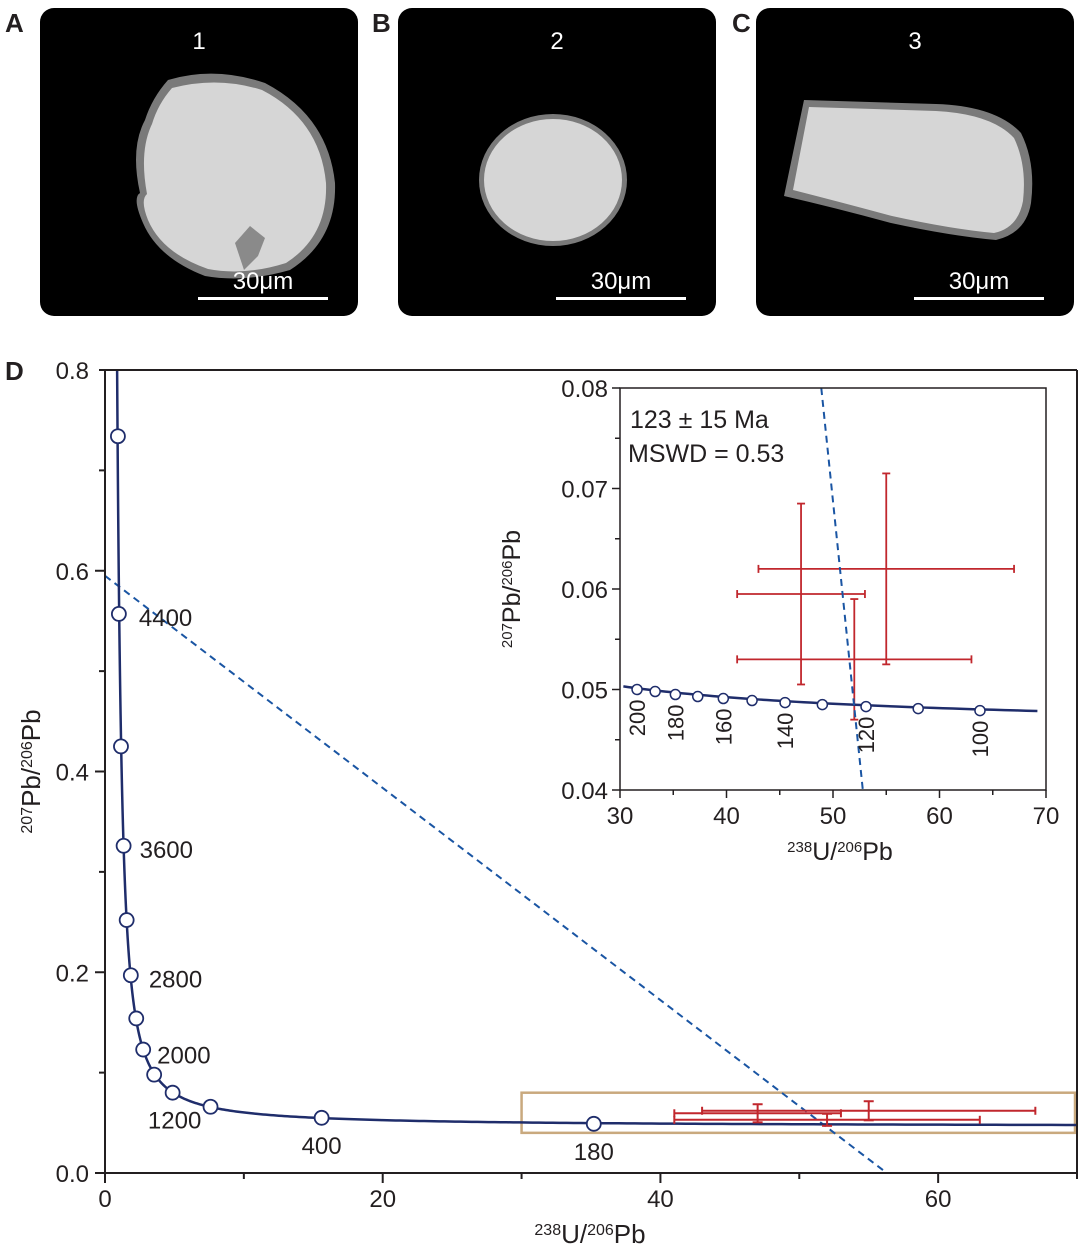 This screenshot has height=1260, width=1080. Describe the element at coordinates (675, 723) in the screenshot. I see `inset-age-label-180: 180` at that location.